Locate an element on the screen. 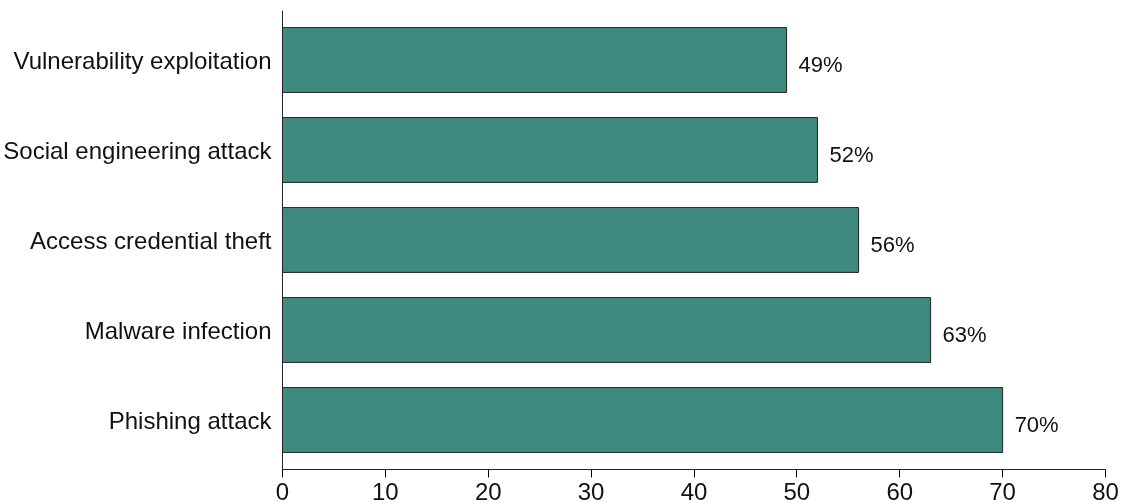 The height and width of the screenshot is (502, 1125). x-tick-label: 20 is located at coordinates (488, 489).